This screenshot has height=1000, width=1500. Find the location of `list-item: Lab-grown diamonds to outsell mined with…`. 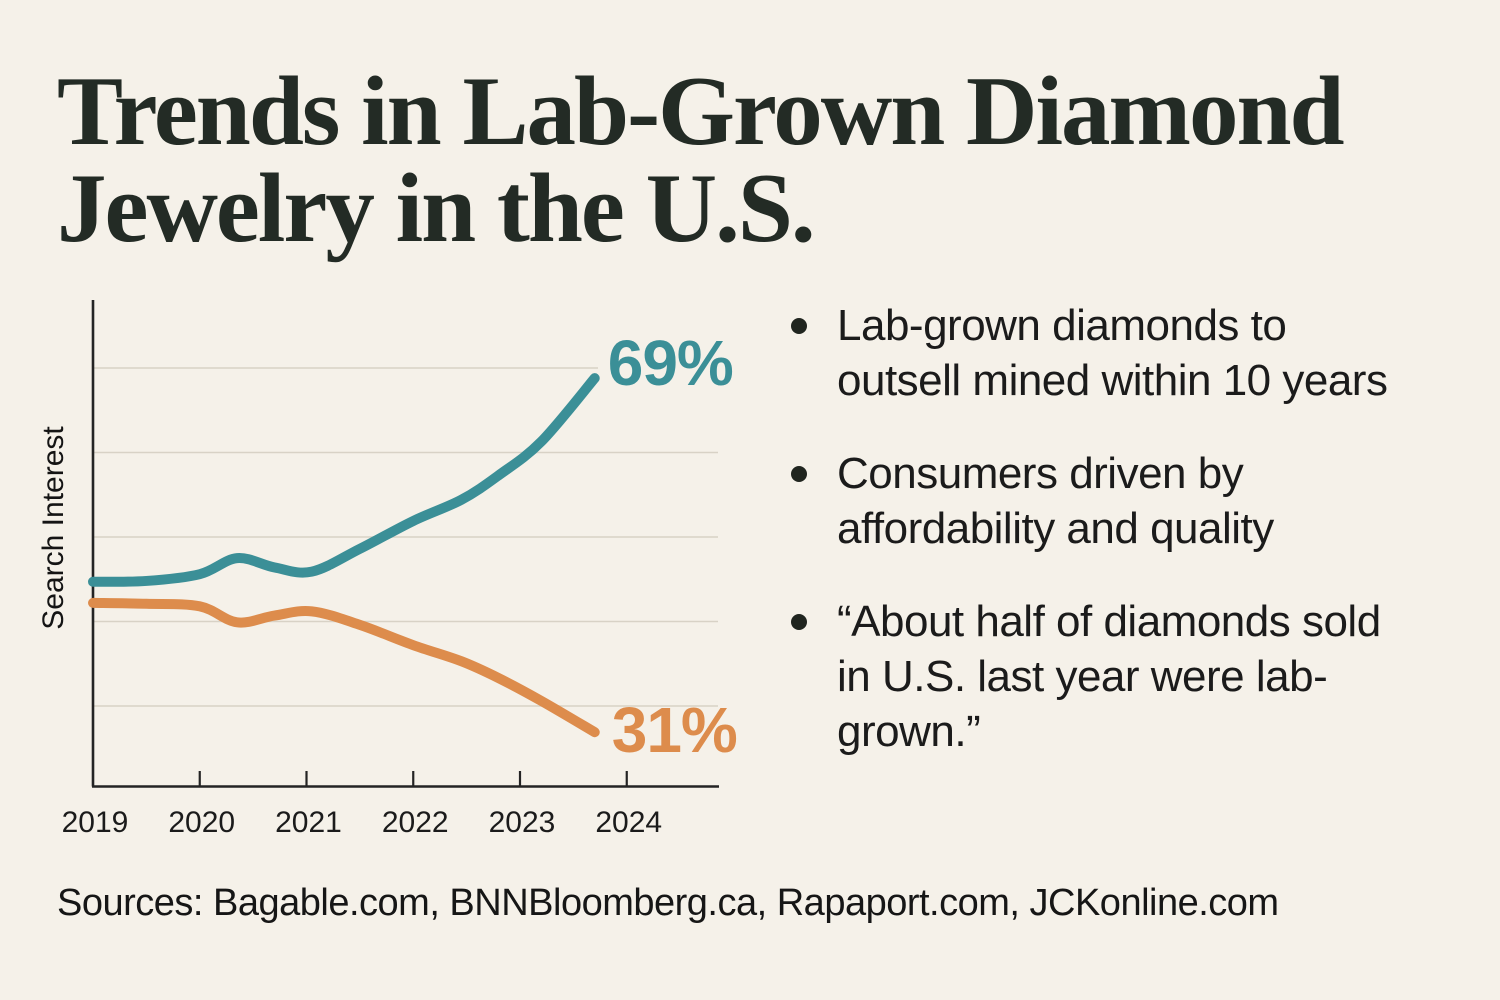

list-item: Lab-grown diamonds to outsell mined with… is located at coordinates (1141, 353).